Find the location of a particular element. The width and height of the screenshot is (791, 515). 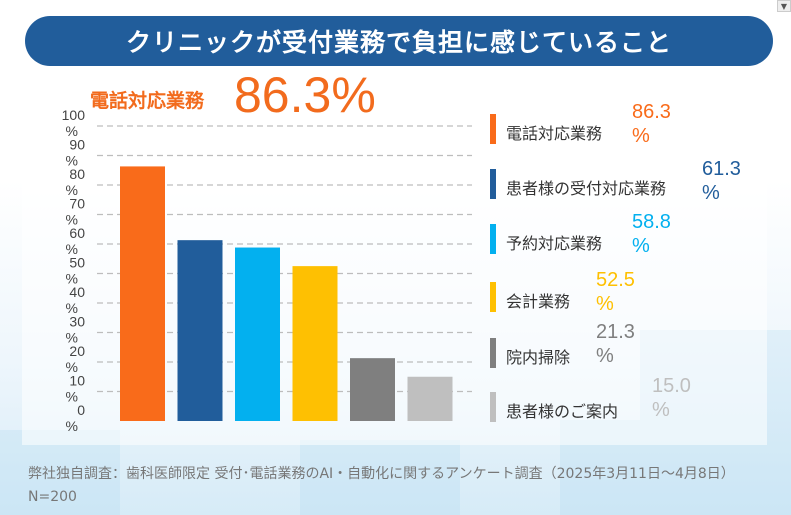

legend-label: 電話対応業務 is located at coordinates (554, 133).